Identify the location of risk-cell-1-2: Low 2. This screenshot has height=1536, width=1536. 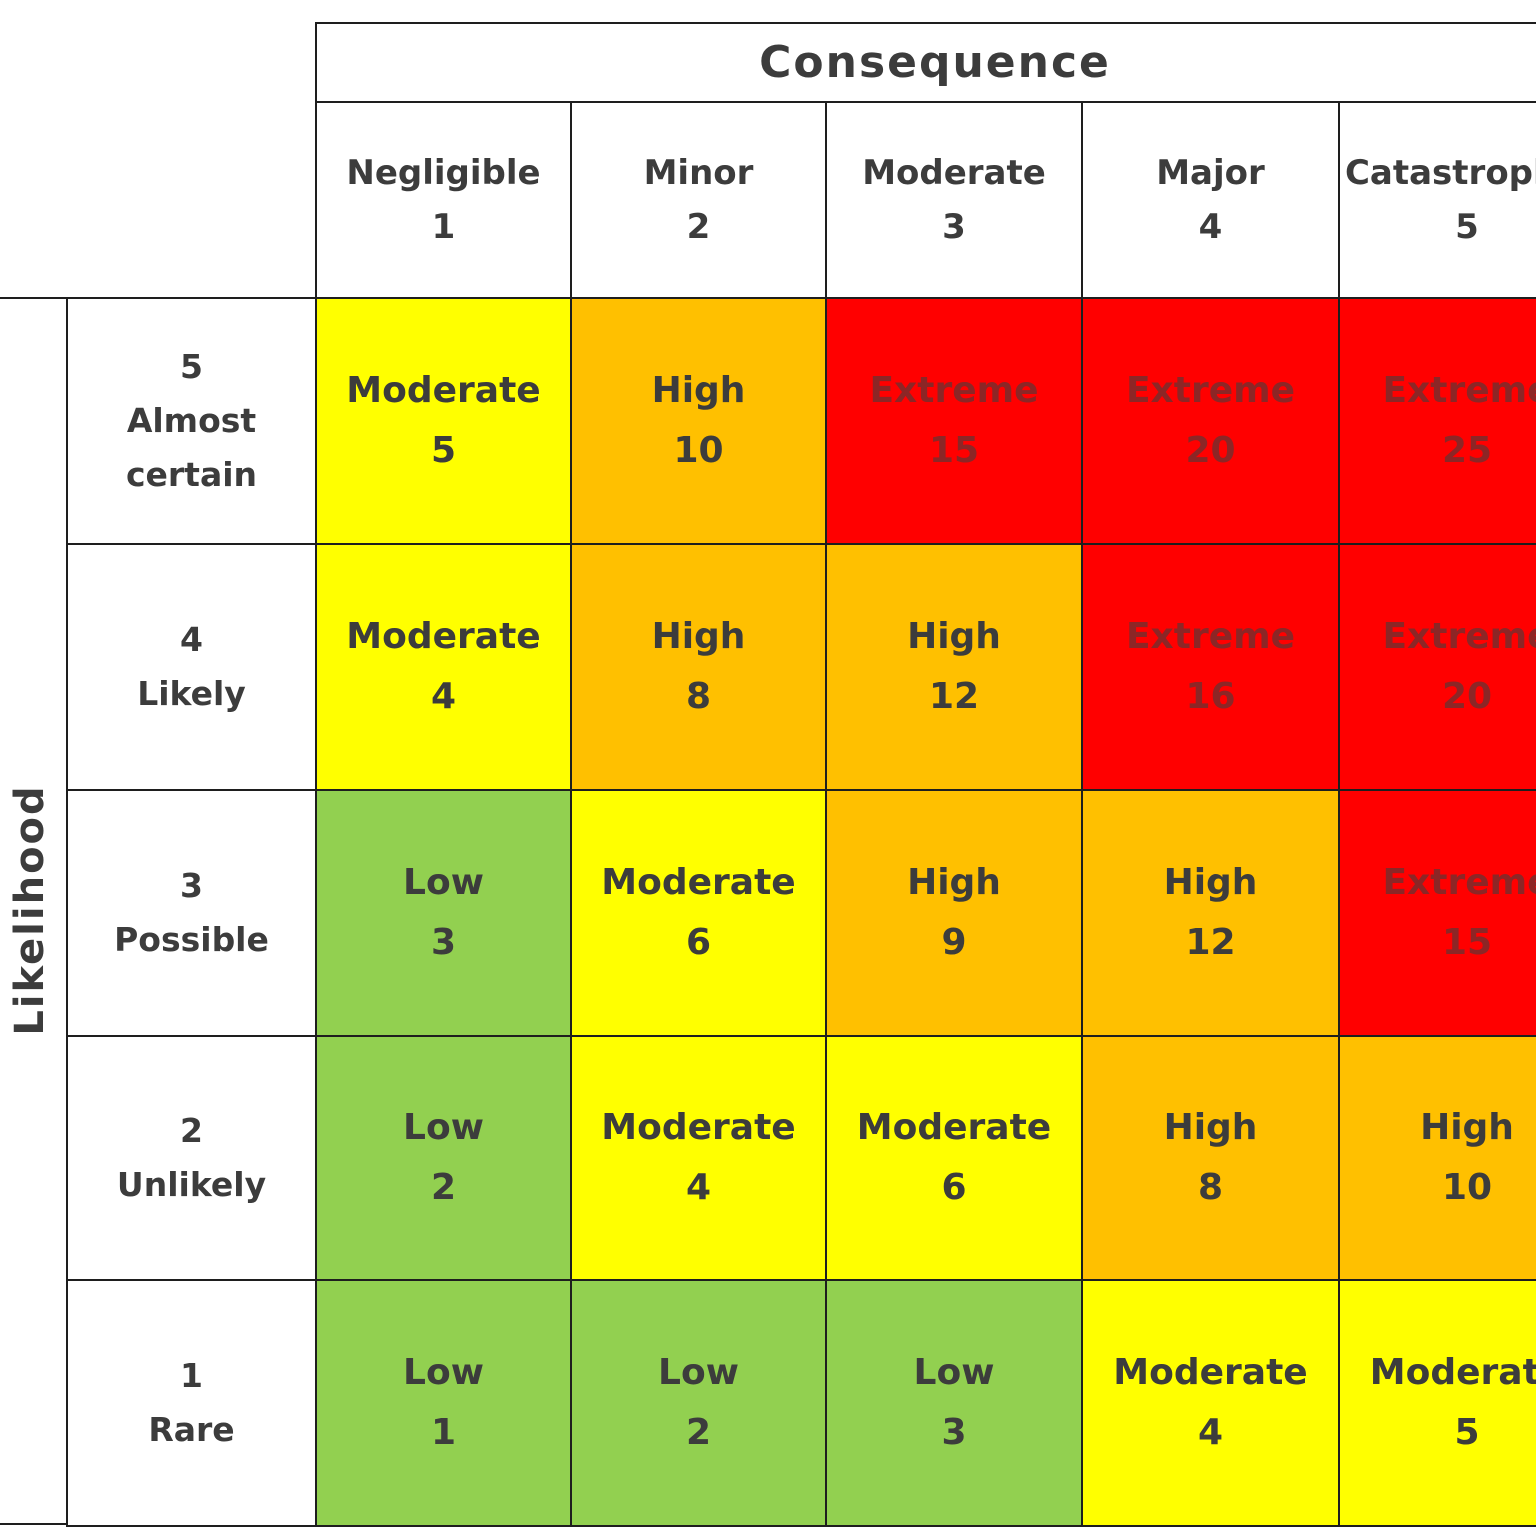
(698, 1403).